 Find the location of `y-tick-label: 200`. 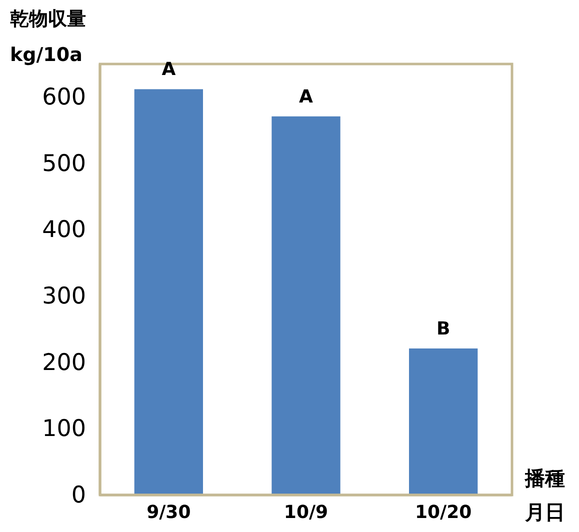

y-tick-label: 200 is located at coordinates (64, 363).